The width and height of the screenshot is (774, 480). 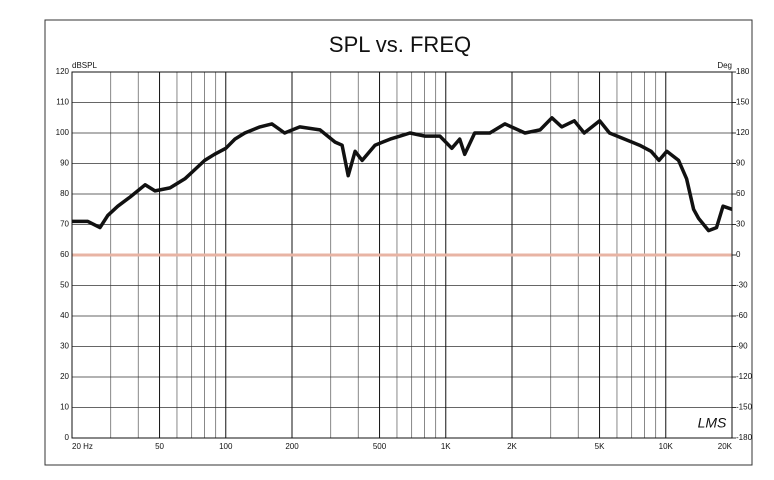 I want to click on y-tick-label: 110, so click(x=62, y=102).